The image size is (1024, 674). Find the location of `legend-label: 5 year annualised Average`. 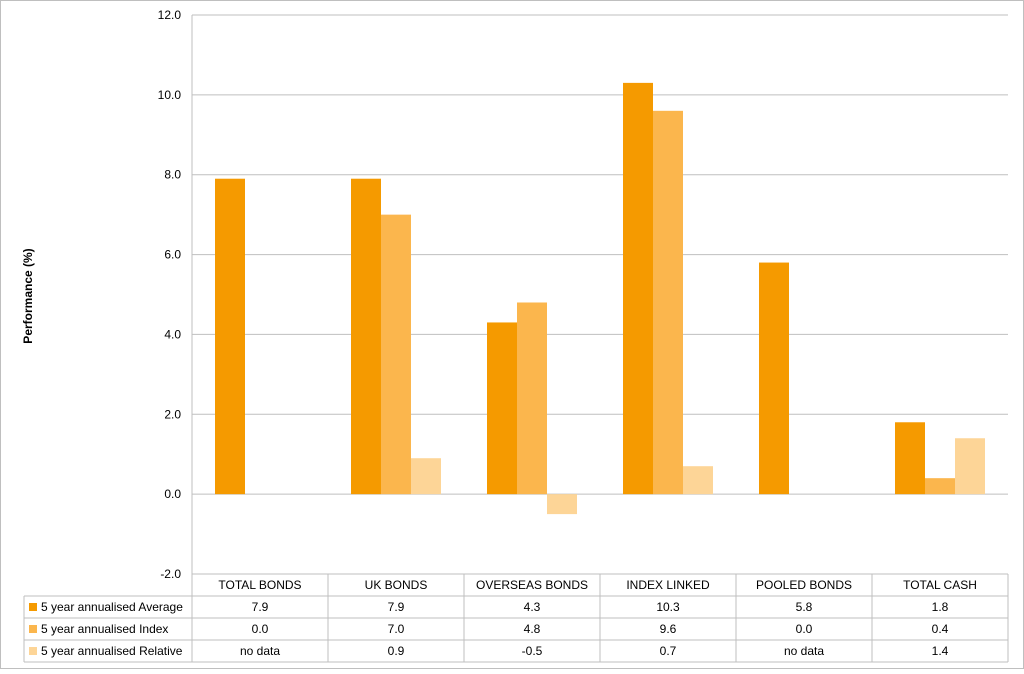

legend-label: 5 year annualised Average is located at coordinates (112, 607).